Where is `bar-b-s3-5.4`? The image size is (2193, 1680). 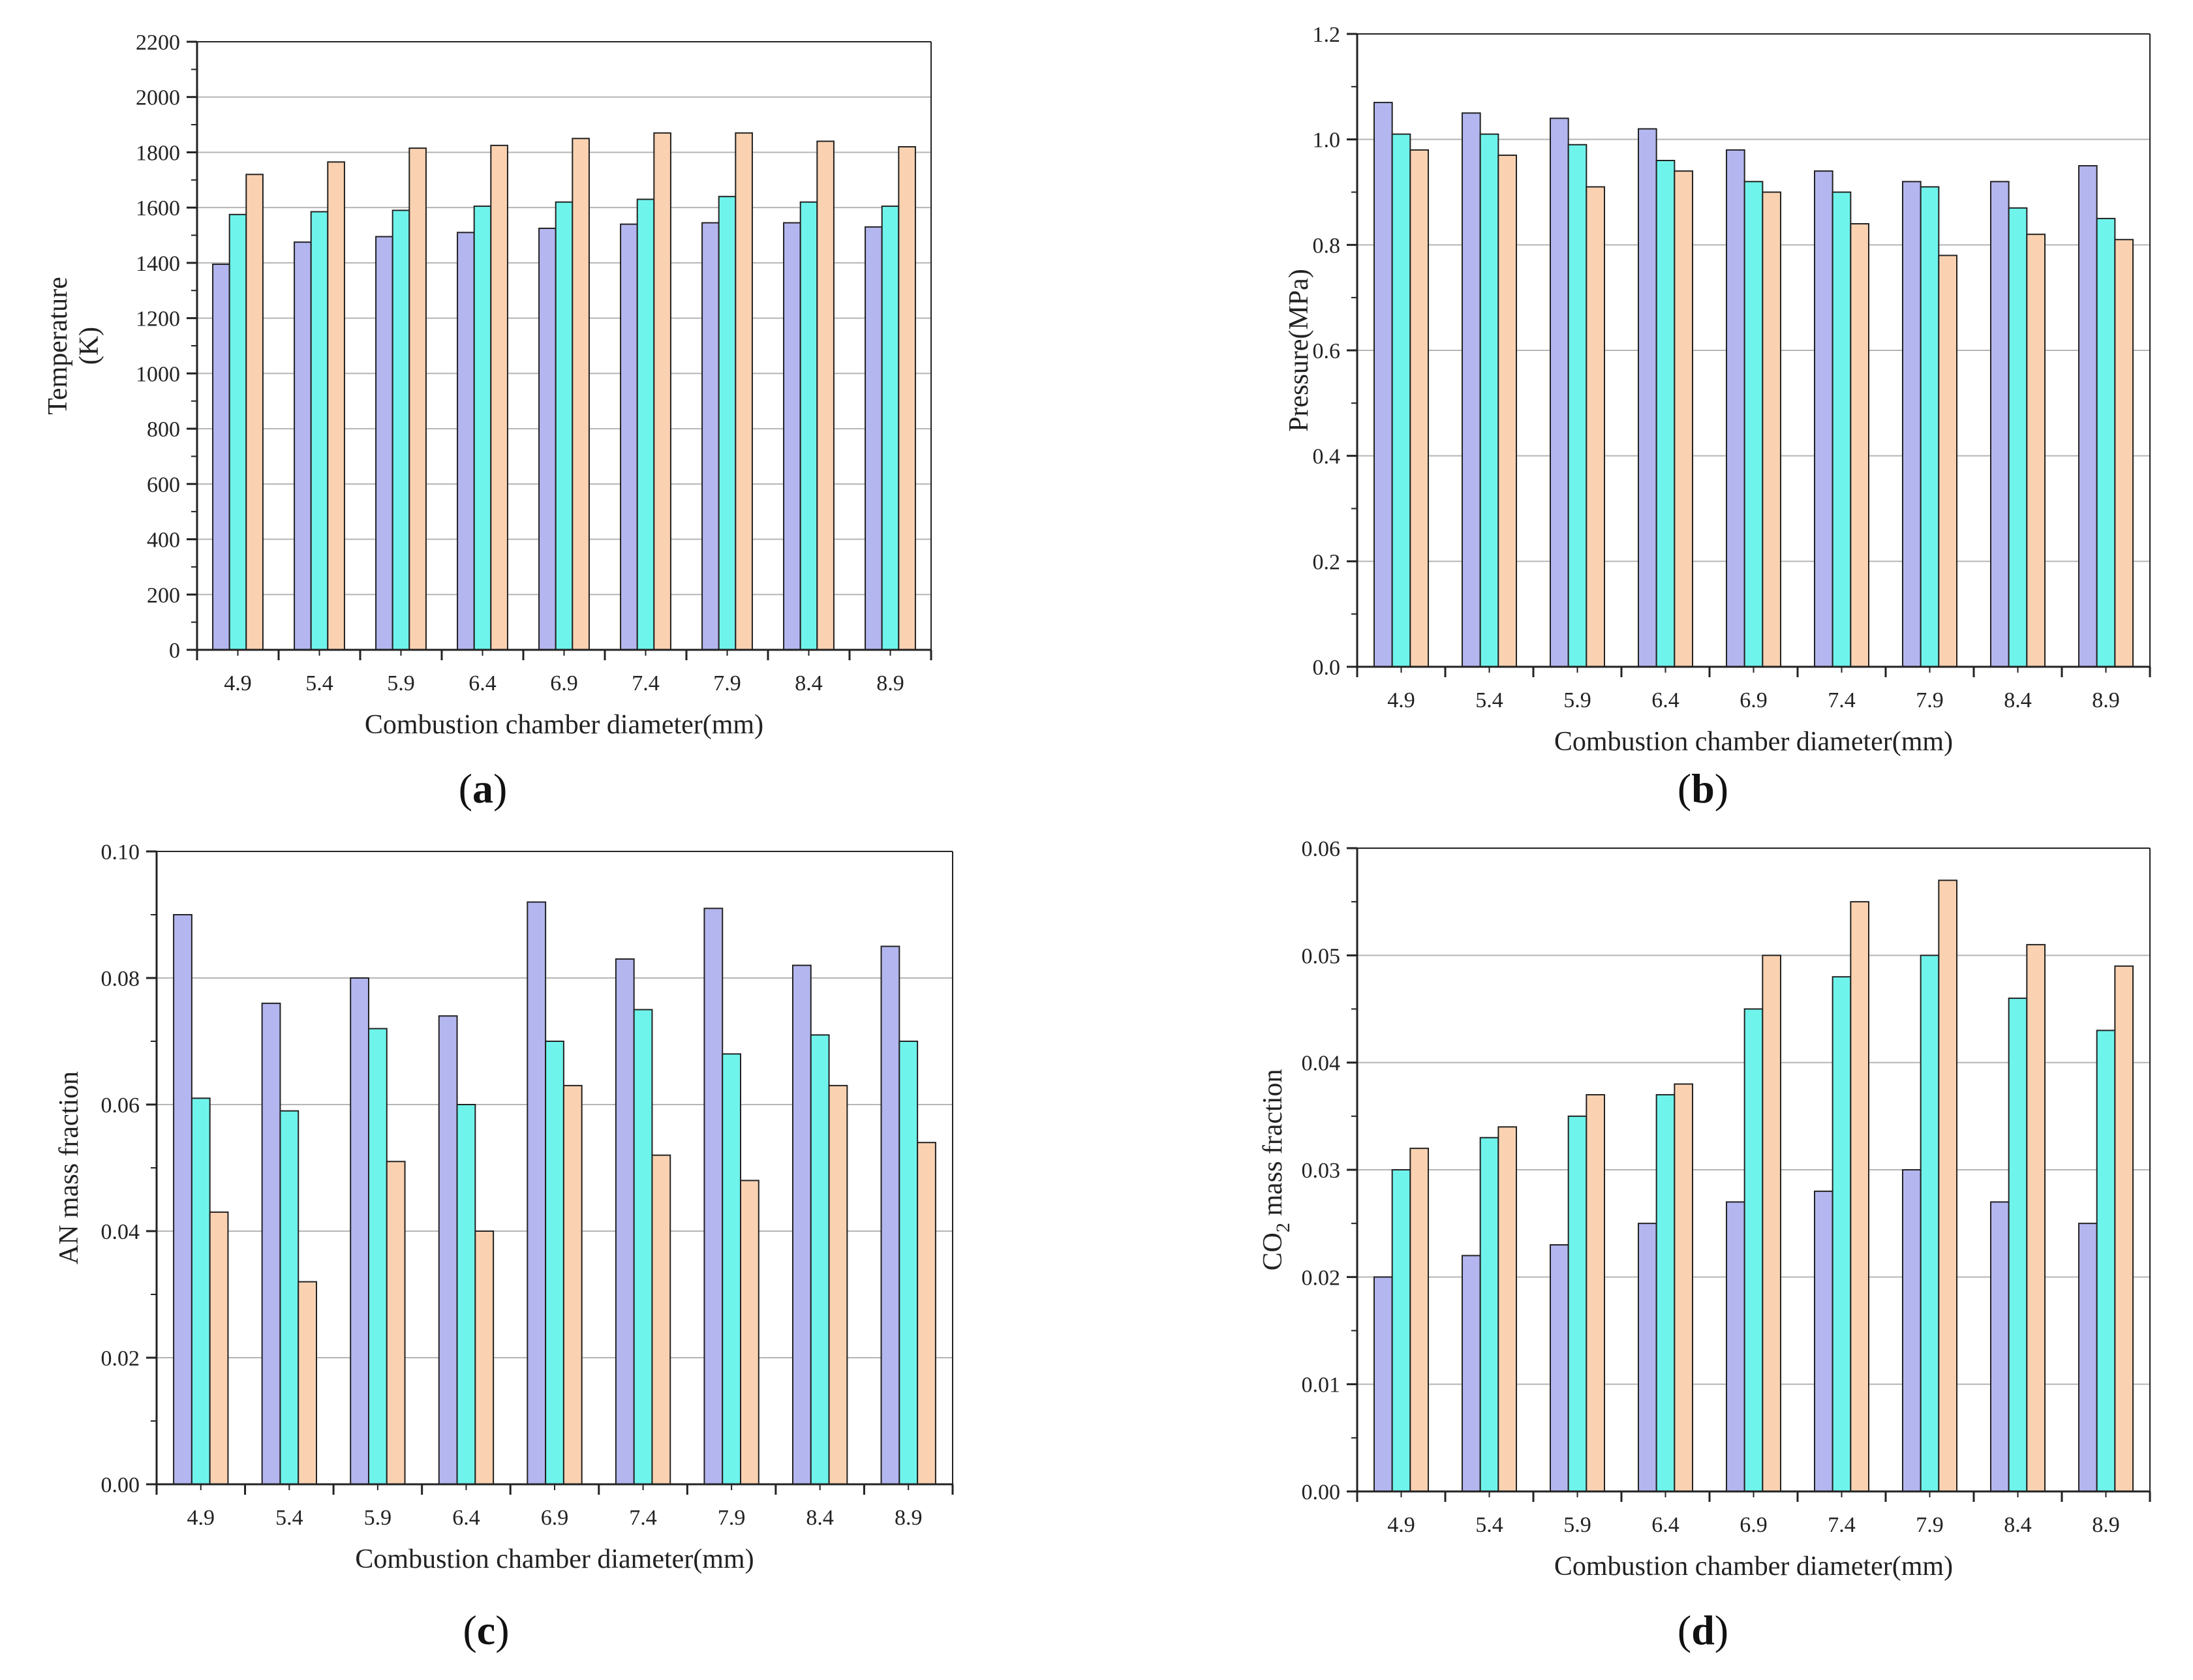 bar-b-s3-5.4 is located at coordinates (1508, 411).